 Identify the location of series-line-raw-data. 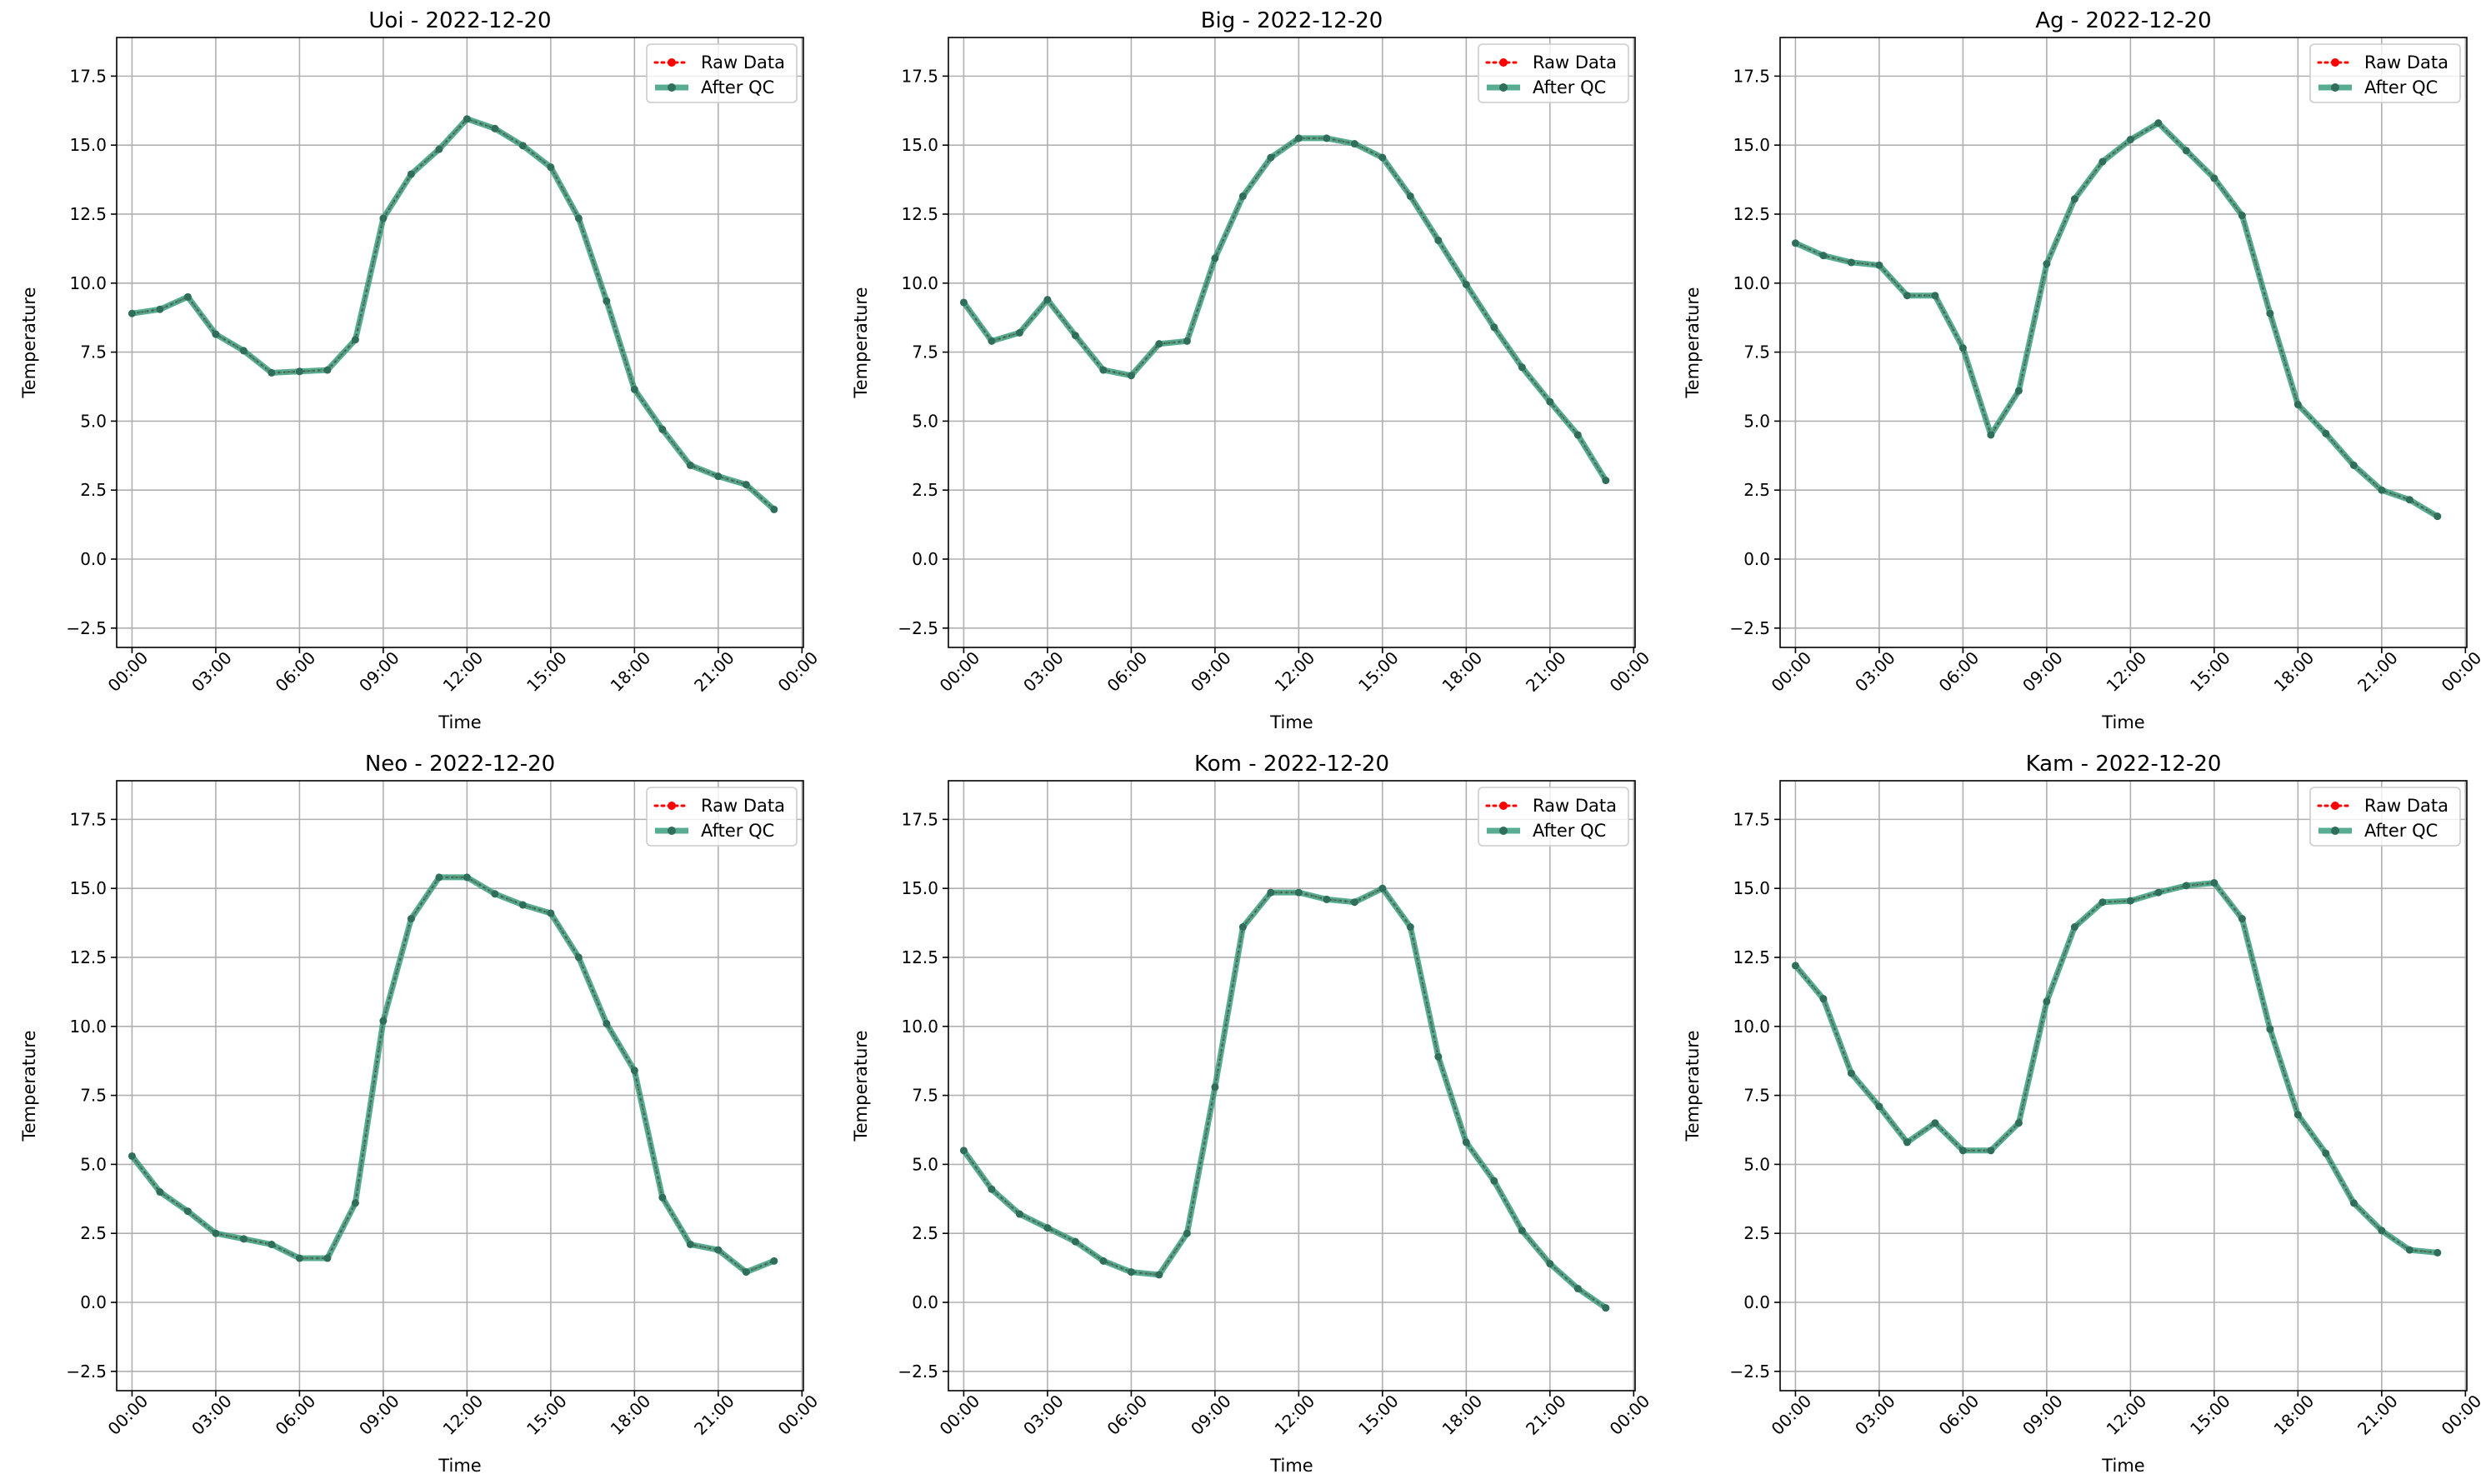
(1285, 309).